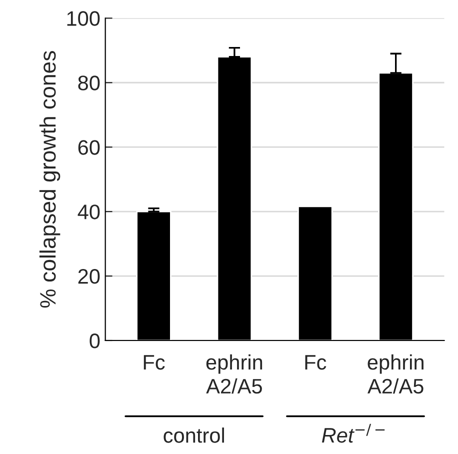  I want to click on y-tick-label: 20, so click(89, 276).